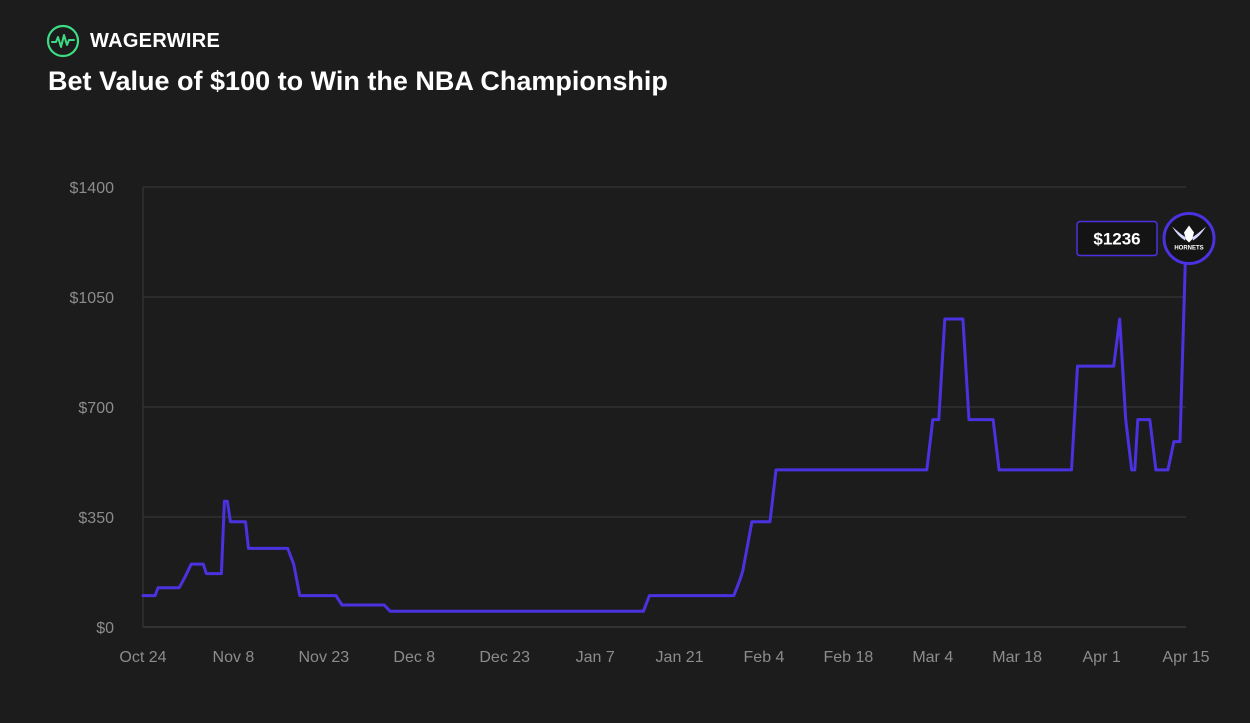  I want to click on brand: WAGERWIRE, so click(133, 41).